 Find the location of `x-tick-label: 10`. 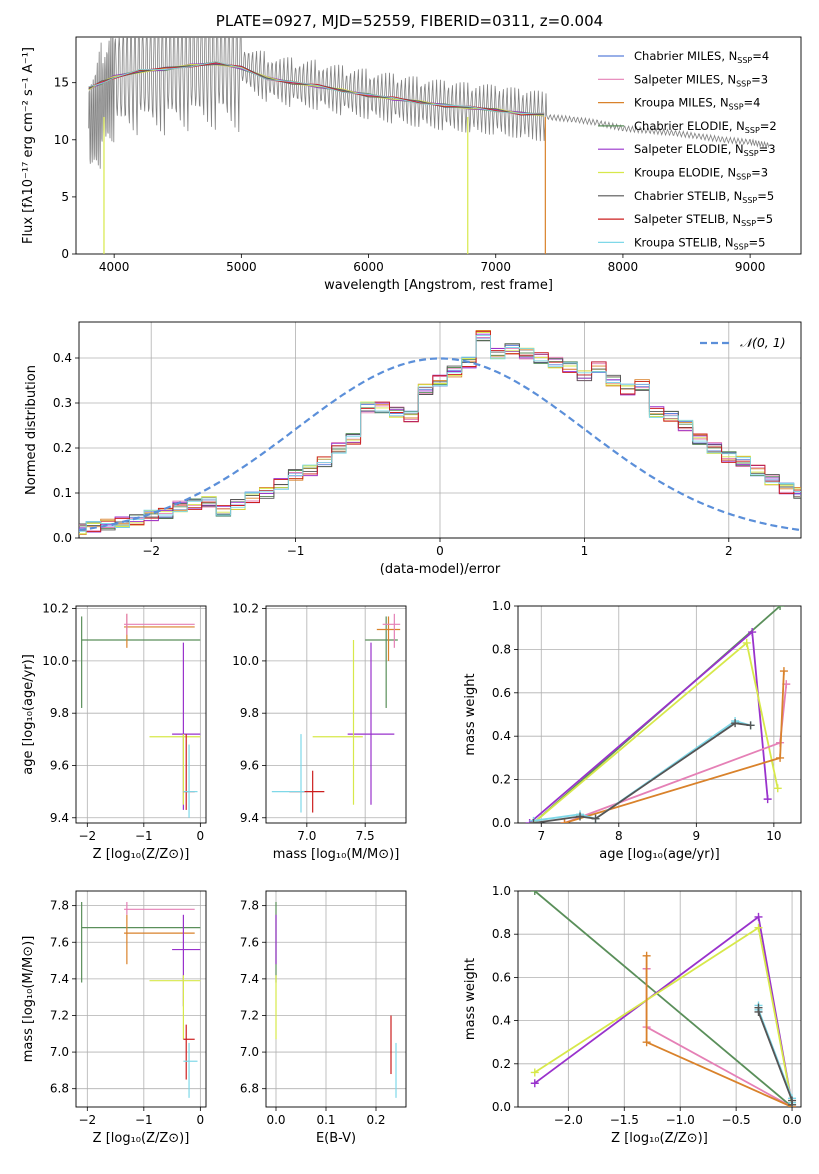

x-tick-label: 10 is located at coordinates (773, 836).